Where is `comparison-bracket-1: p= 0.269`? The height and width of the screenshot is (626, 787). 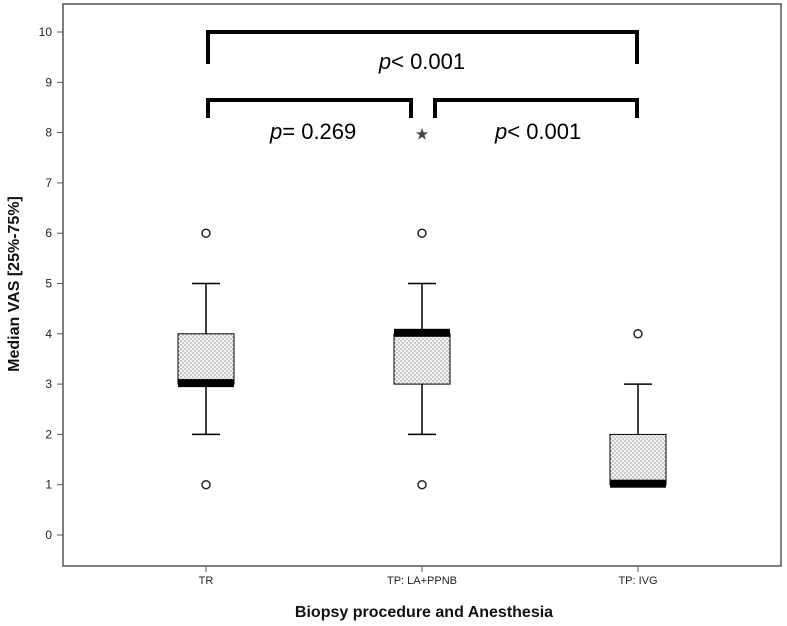 comparison-bracket-1: p= 0.269 is located at coordinates (309, 121).